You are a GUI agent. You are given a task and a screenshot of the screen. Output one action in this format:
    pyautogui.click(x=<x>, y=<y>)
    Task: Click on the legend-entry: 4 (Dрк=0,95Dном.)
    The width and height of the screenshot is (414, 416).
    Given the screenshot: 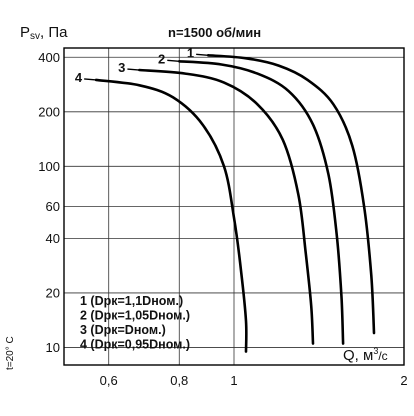 What is the action you would take?
    pyautogui.click(x=135, y=345)
    